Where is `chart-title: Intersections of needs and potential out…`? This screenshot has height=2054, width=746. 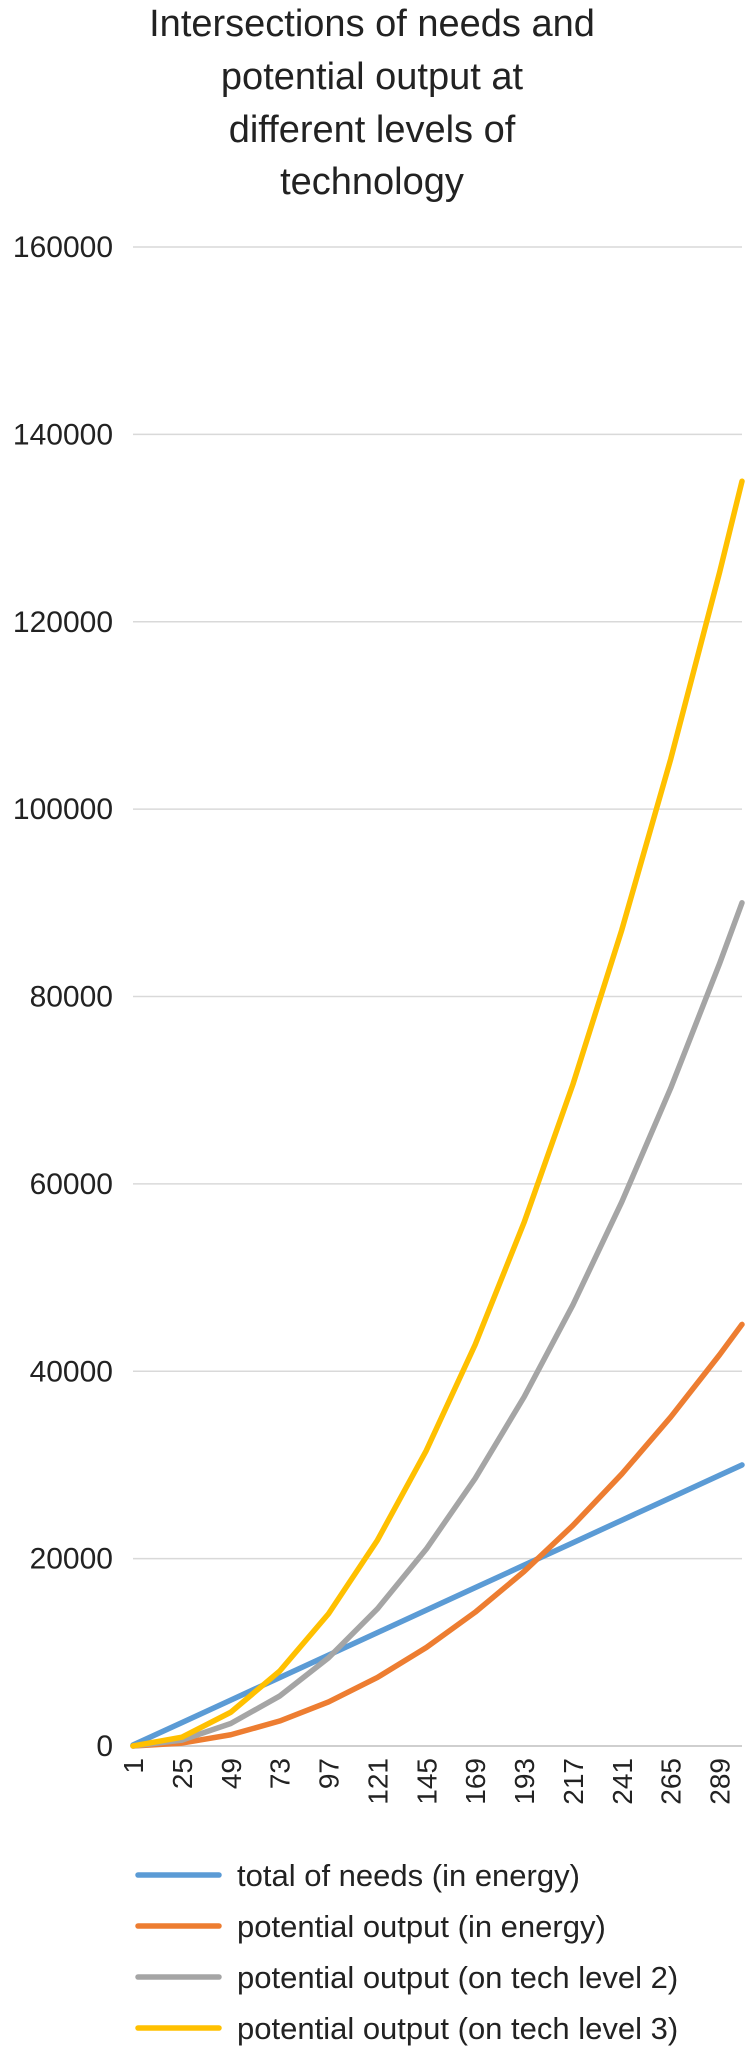 chart-title: Intersections of needs and potential out… is located at coordinates (372, 103).